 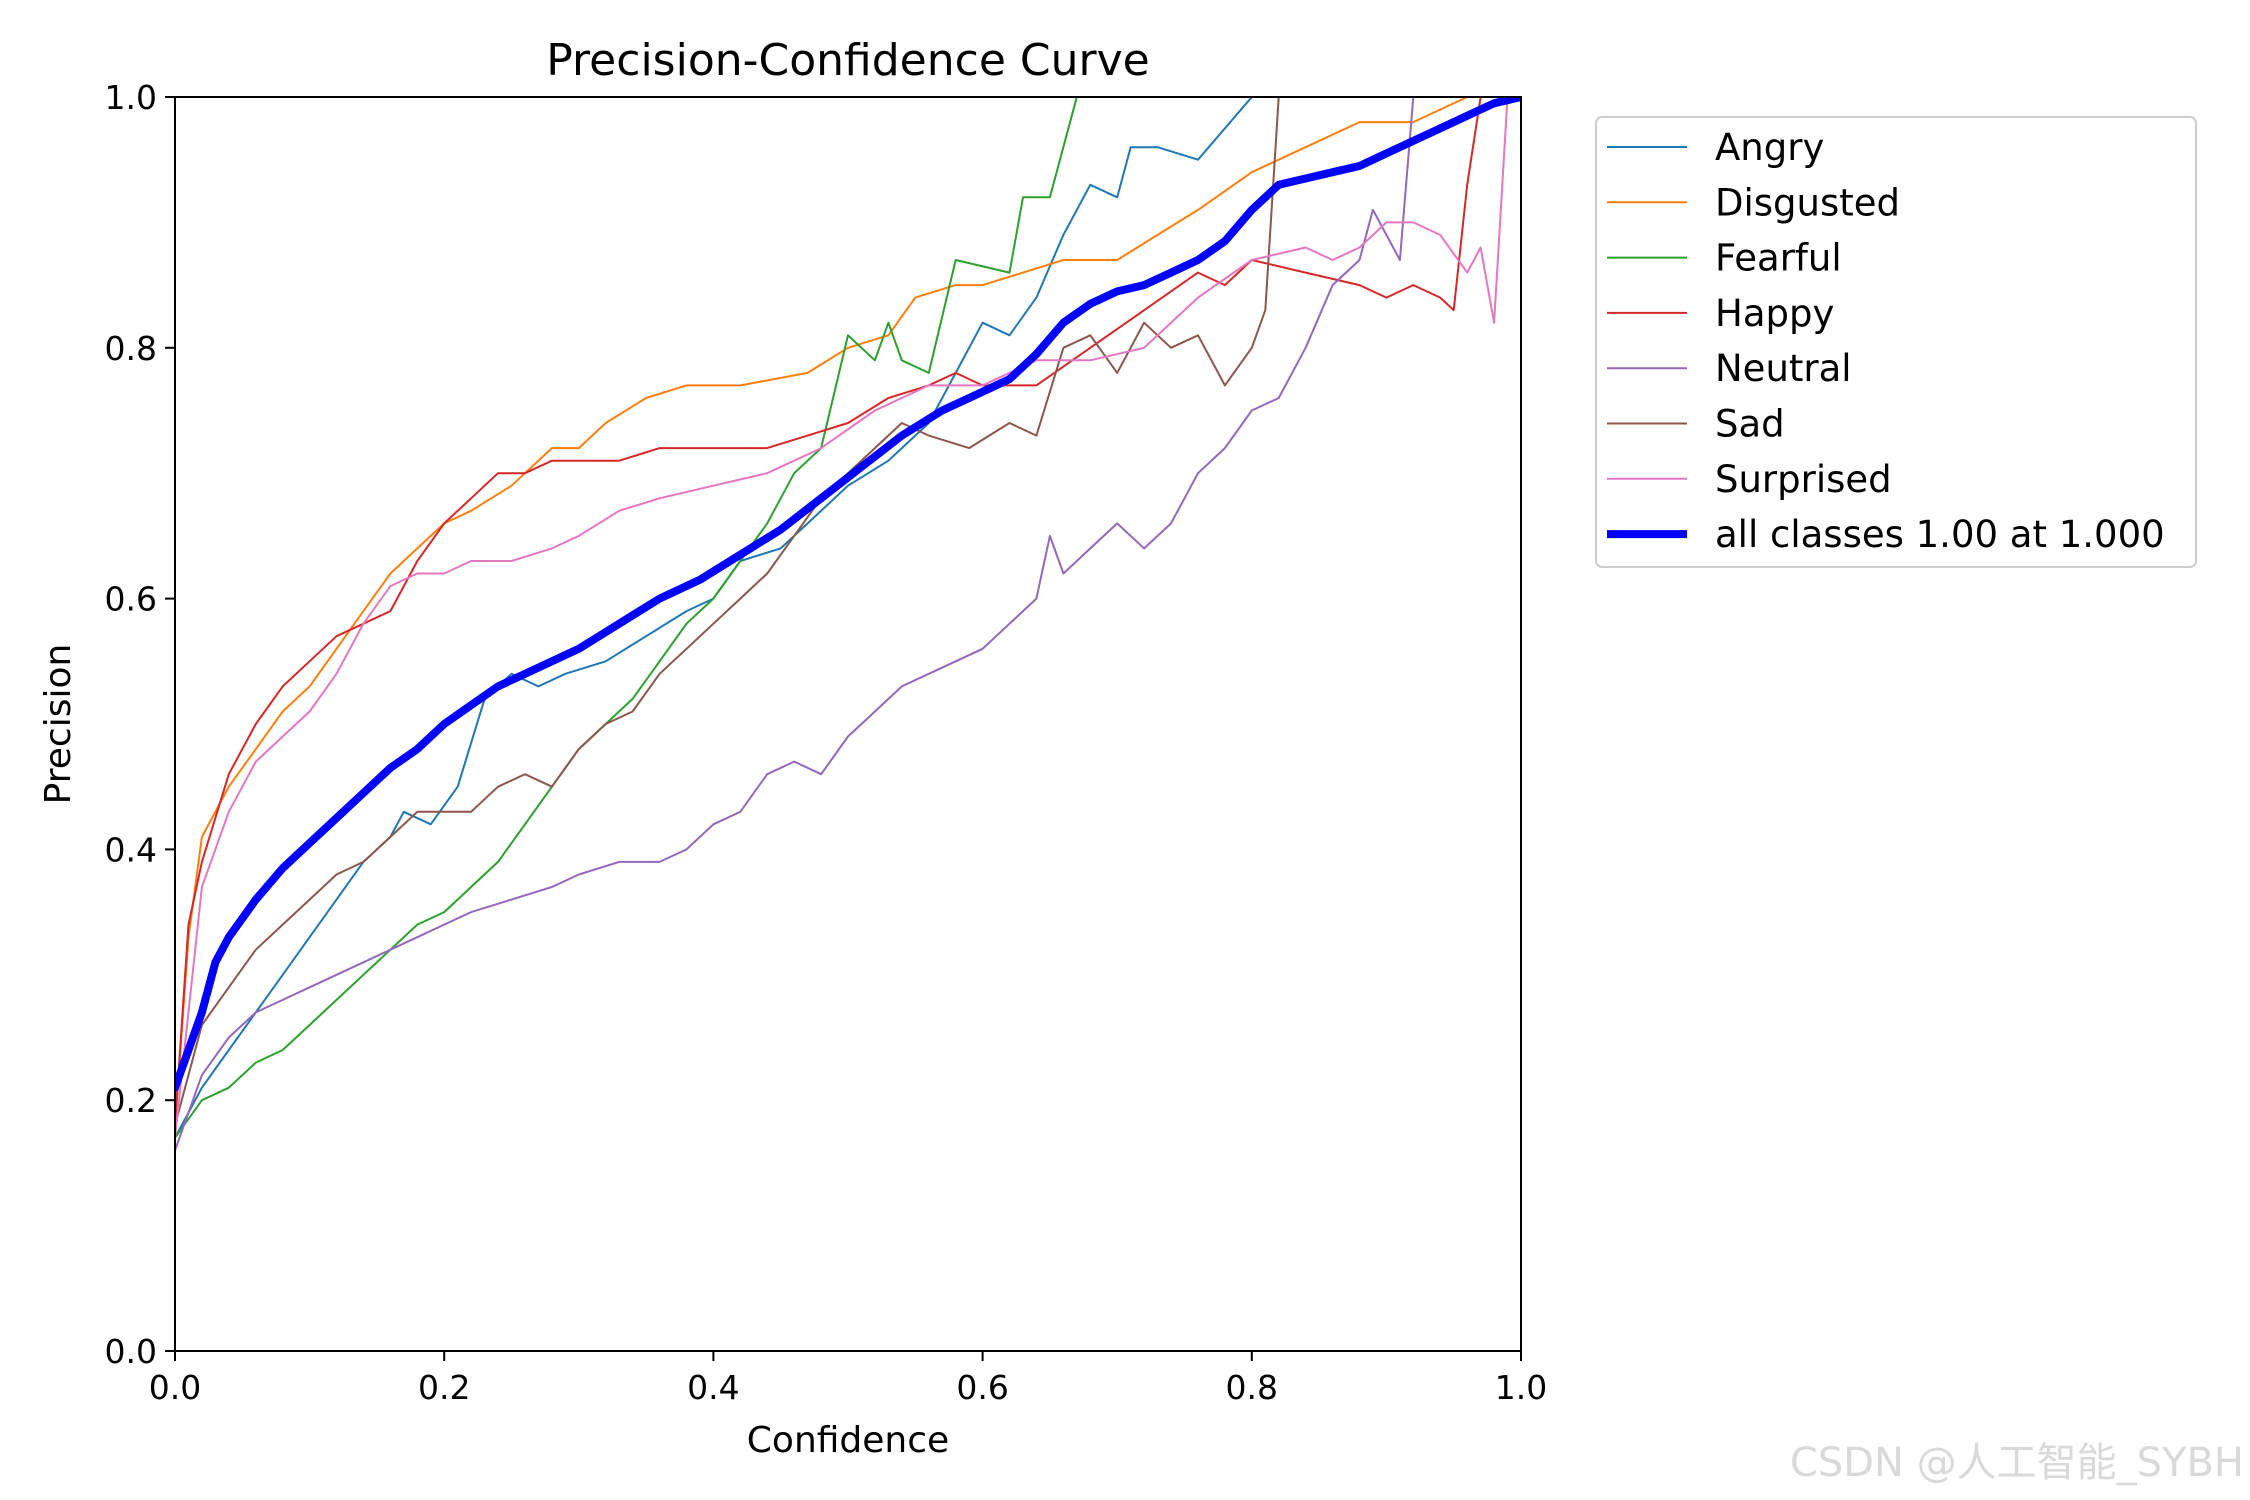 I want to click on legend-label: all classes 1.00 at 1.000, so click(x=1940, y=534).